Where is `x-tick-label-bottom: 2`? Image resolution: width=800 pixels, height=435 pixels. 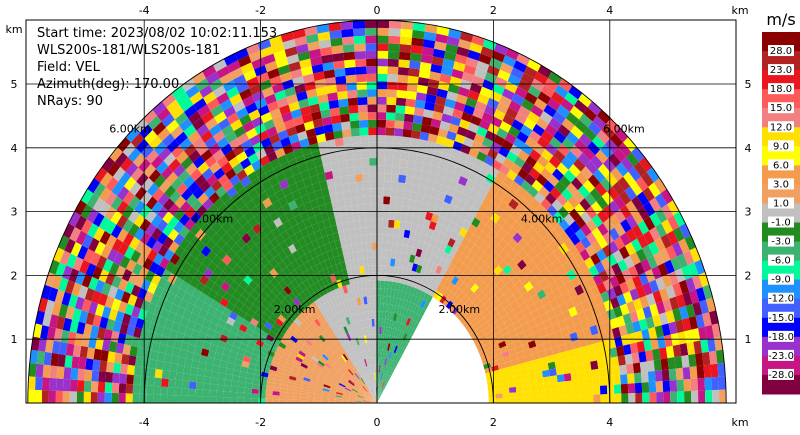
x-tick-label-bottom: 2 is located at coordinates (493, 422).